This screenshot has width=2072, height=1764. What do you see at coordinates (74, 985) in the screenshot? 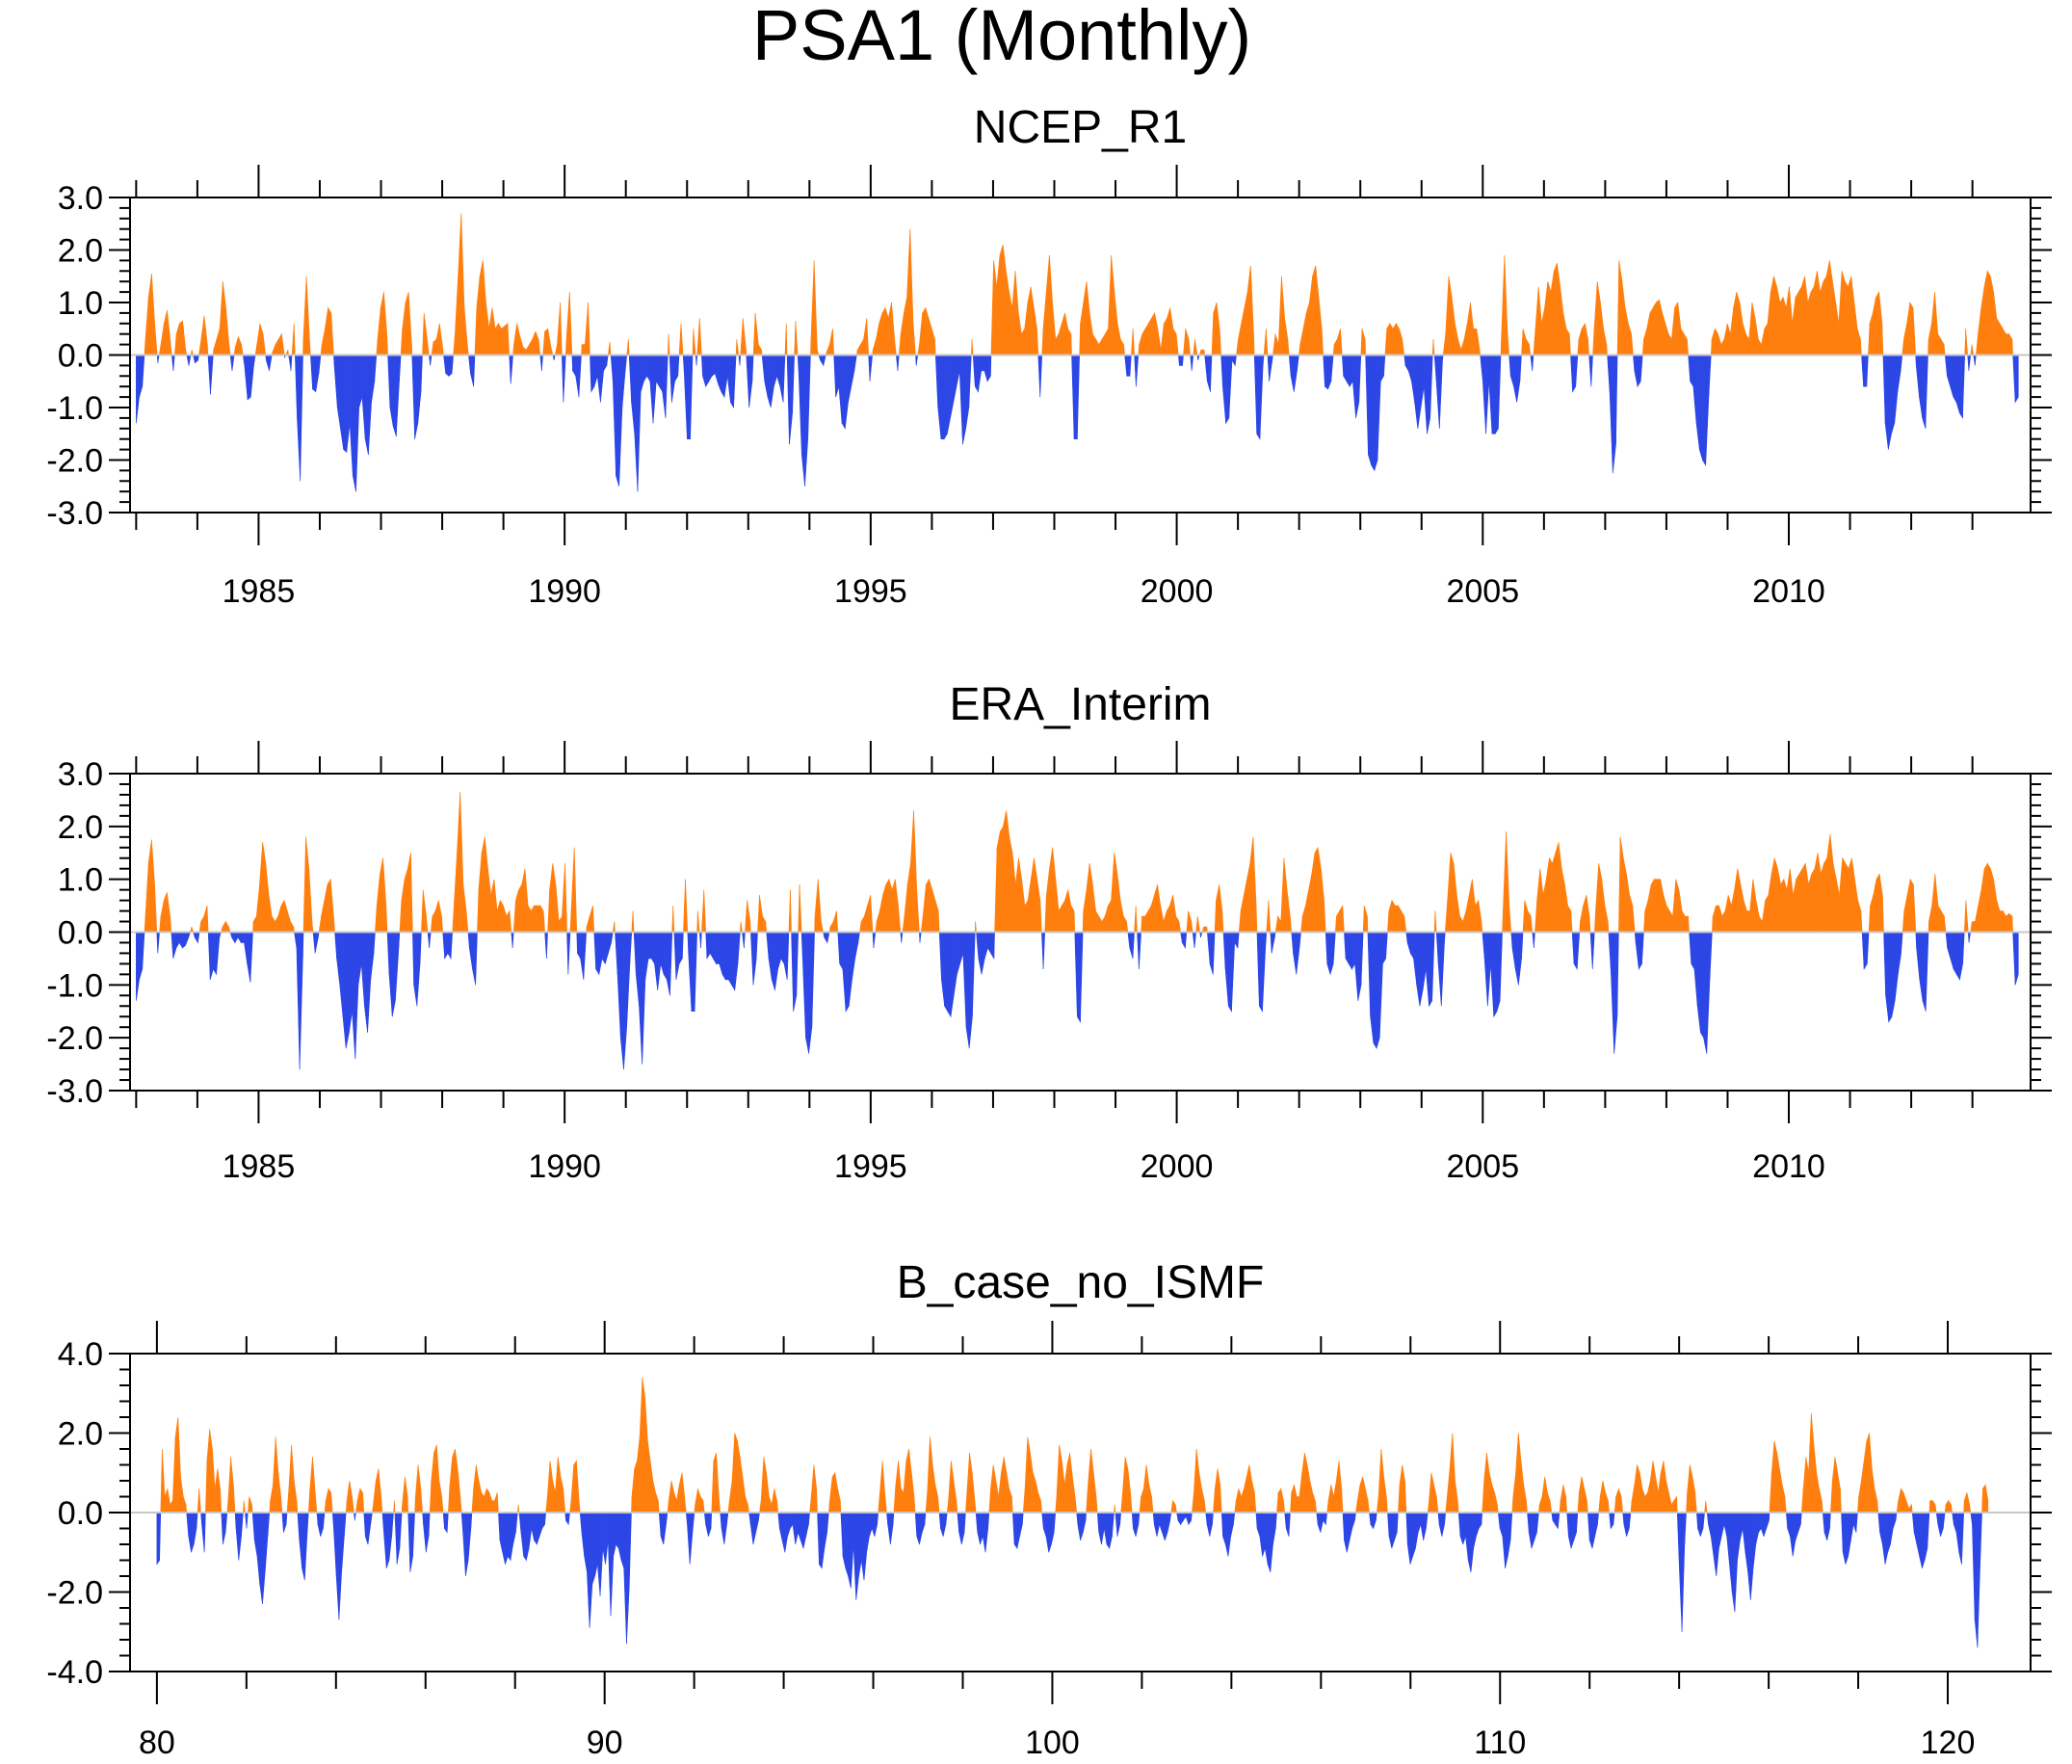
I see `y-tick-label: -1.0` at bounding box center [74, 985].